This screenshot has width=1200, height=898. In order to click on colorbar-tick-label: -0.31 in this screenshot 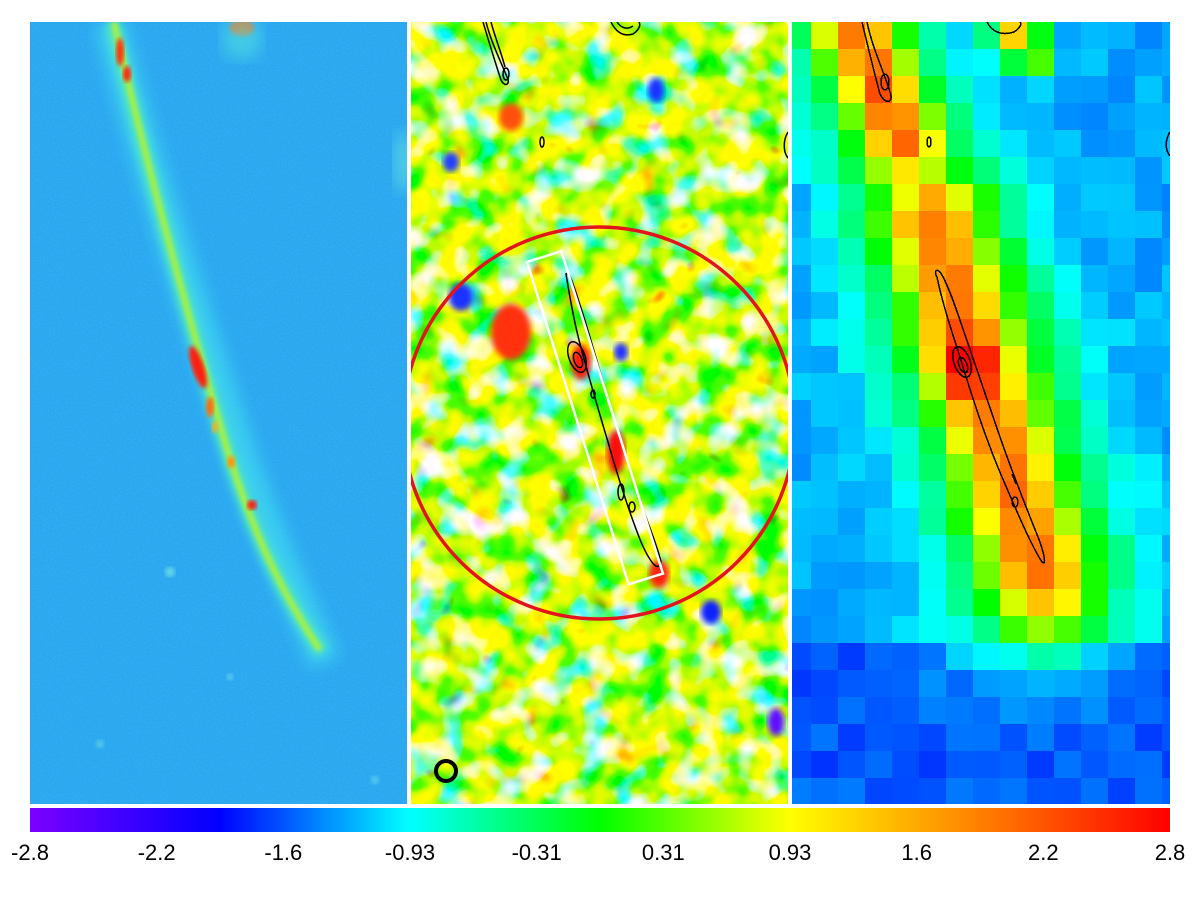, I will do `click(536, 852)`.